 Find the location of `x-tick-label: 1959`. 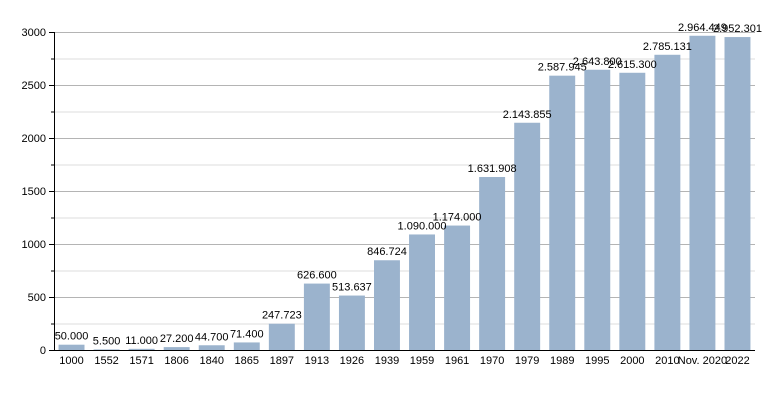

x-tick-label: 1959 is located at coordinates (422, 361).